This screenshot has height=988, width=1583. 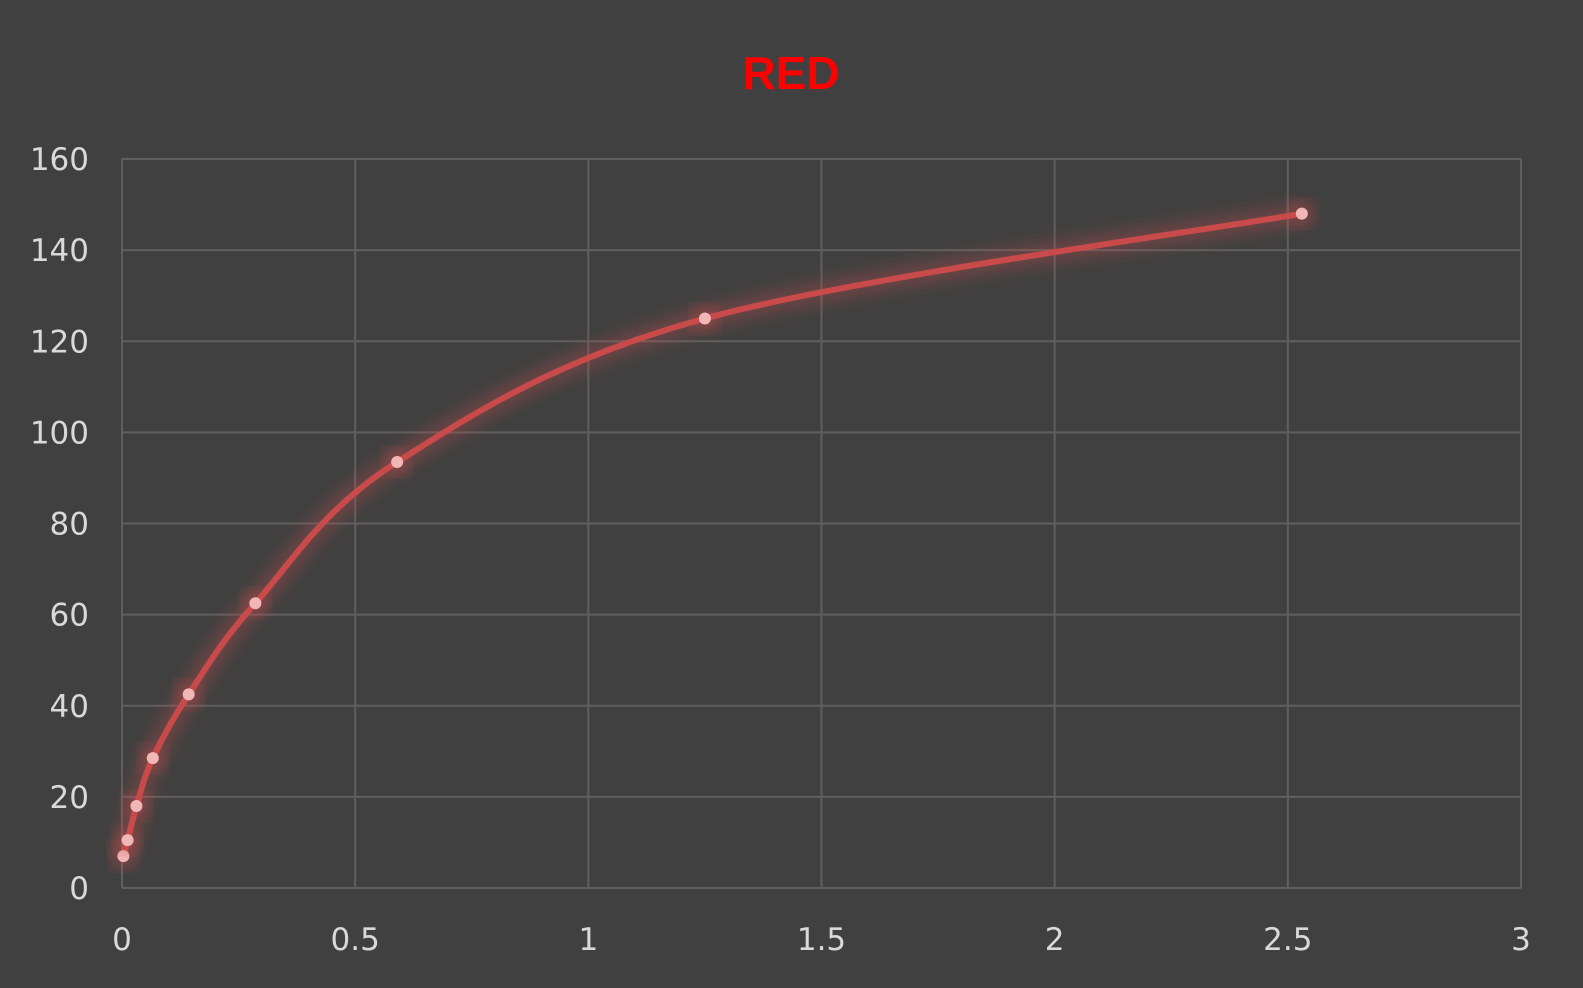 What do you see at coordinates (59, 251) in the screenshot?
I see `y-tick-label: 140` at bounding box center [59, 251].